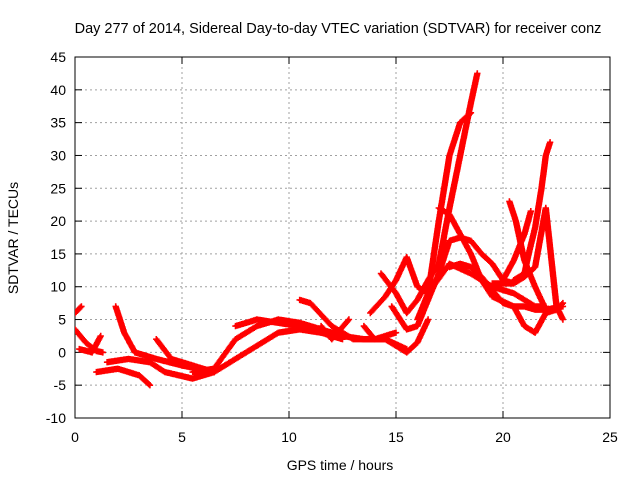  Describe the element at coordinates (340, 465) in the screenshot. I see `x-axis-label: GPS time / hours` at that location.